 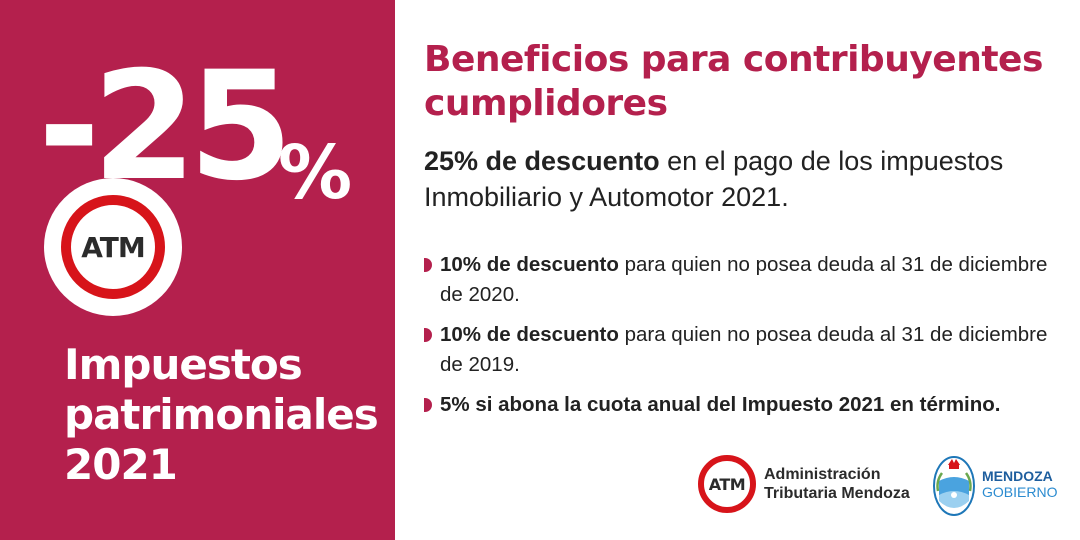 I want to click on atm-footer-line-1: Administración, so click(x=822, y=474).